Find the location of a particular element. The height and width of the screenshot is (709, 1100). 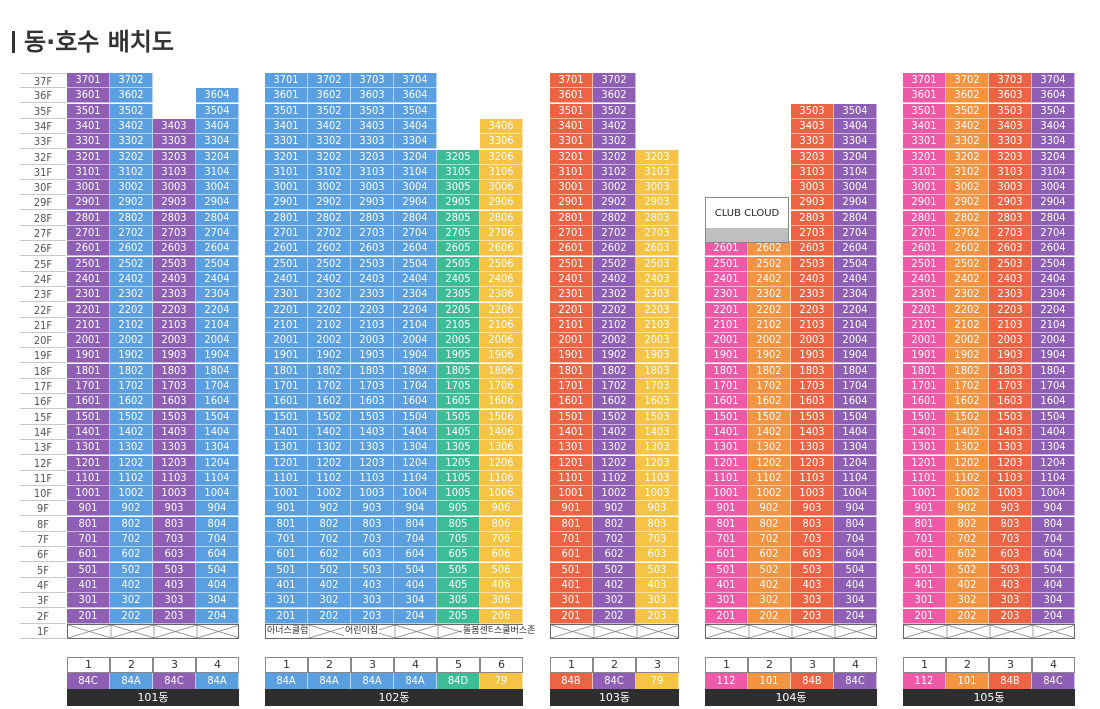

unit-cell: 2705 is located at coordinates (458, 233).